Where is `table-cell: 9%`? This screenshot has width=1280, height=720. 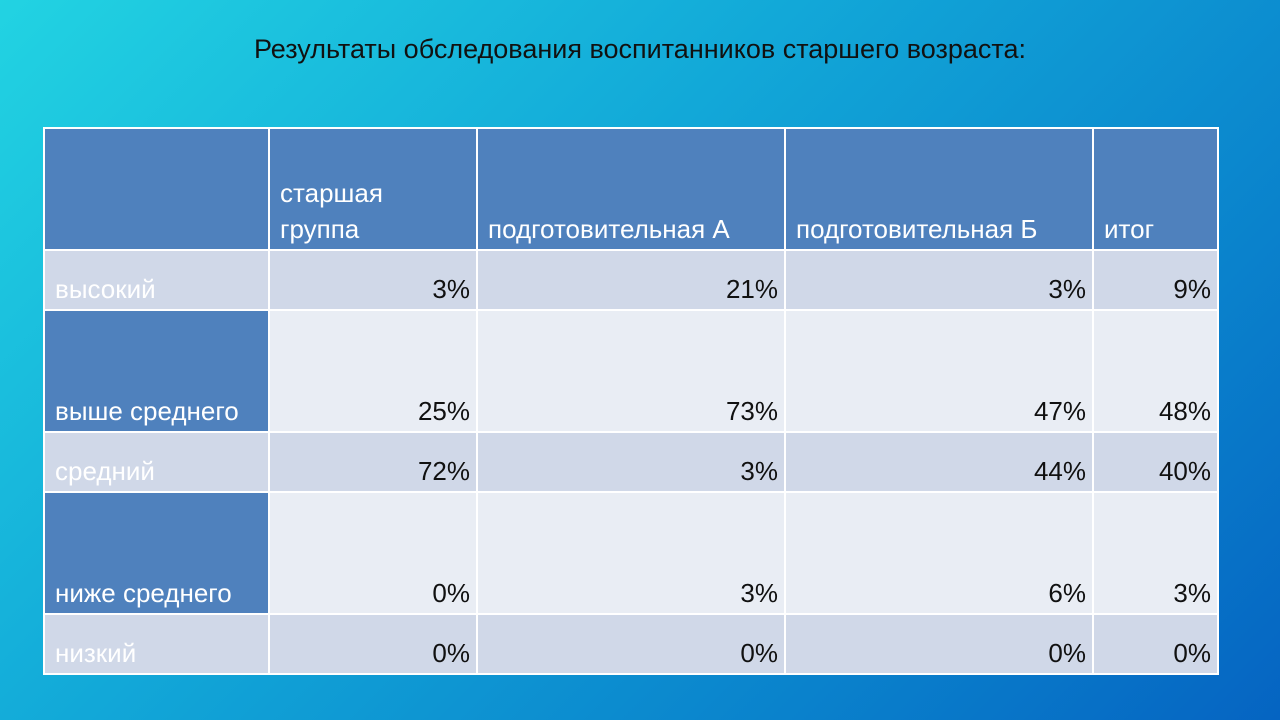 table-cell: 9% is located at coordinates (1155, 280).